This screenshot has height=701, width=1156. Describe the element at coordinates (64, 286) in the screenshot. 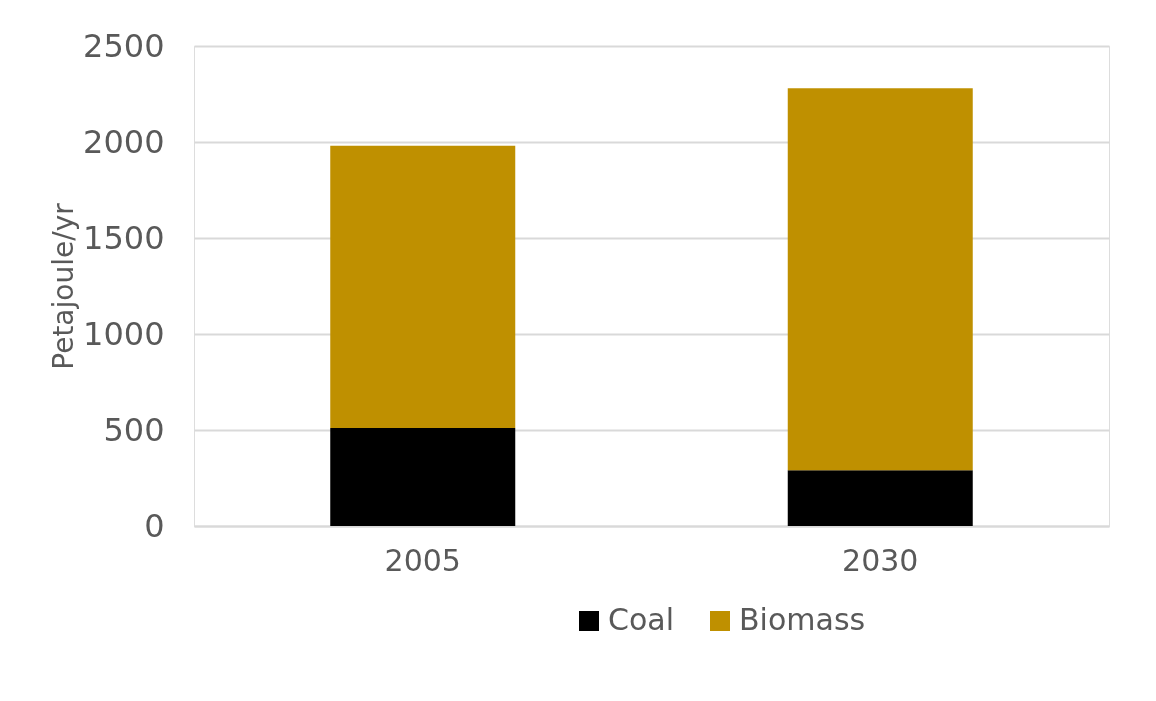

I see `y-axis-title: Petajoule/yr` at that location.